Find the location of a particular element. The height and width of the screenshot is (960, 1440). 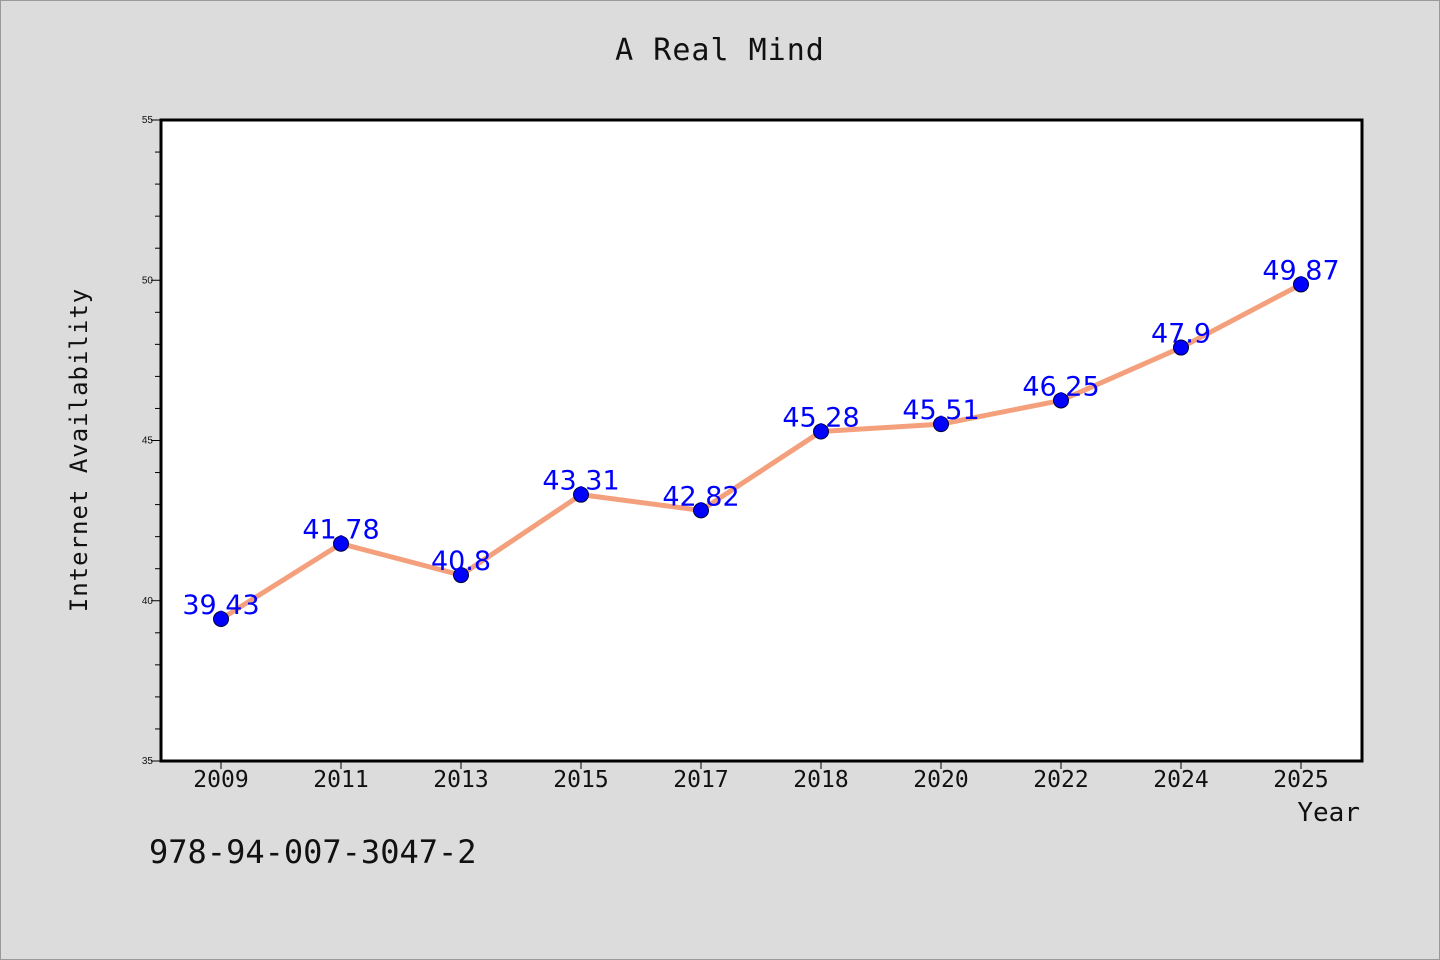

y-tick-label: 50 is located at coordinates (148, 280).